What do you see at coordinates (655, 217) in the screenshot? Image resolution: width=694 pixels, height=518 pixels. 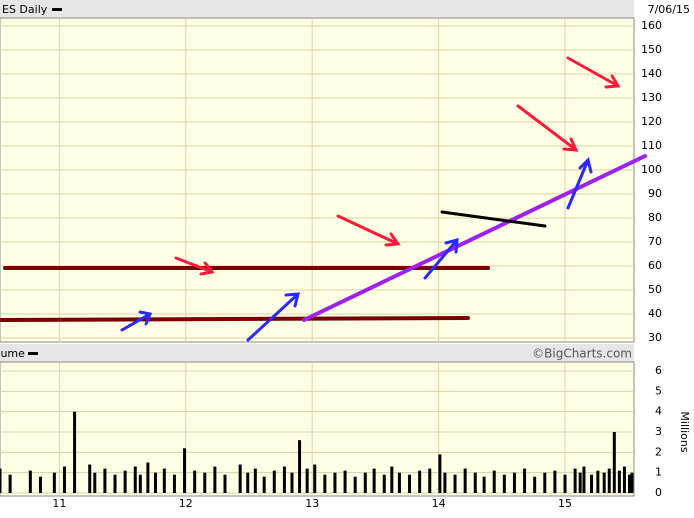 I see `y-tick-label: 80` at bounding box center [655, 217].